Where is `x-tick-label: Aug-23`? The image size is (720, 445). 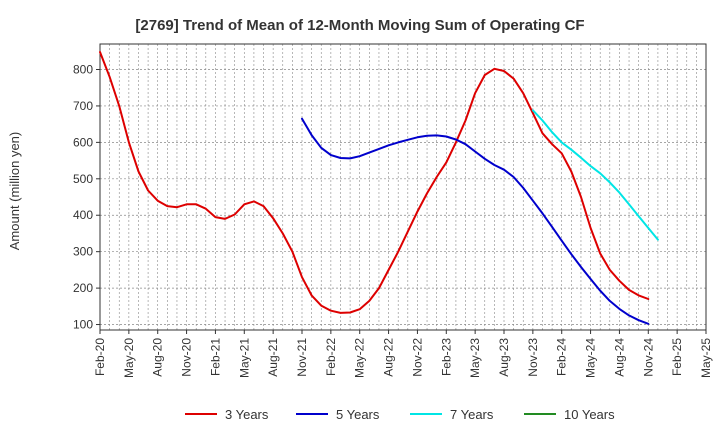
x-tick-label: Aug-23 is located at coordinates (504, 357).